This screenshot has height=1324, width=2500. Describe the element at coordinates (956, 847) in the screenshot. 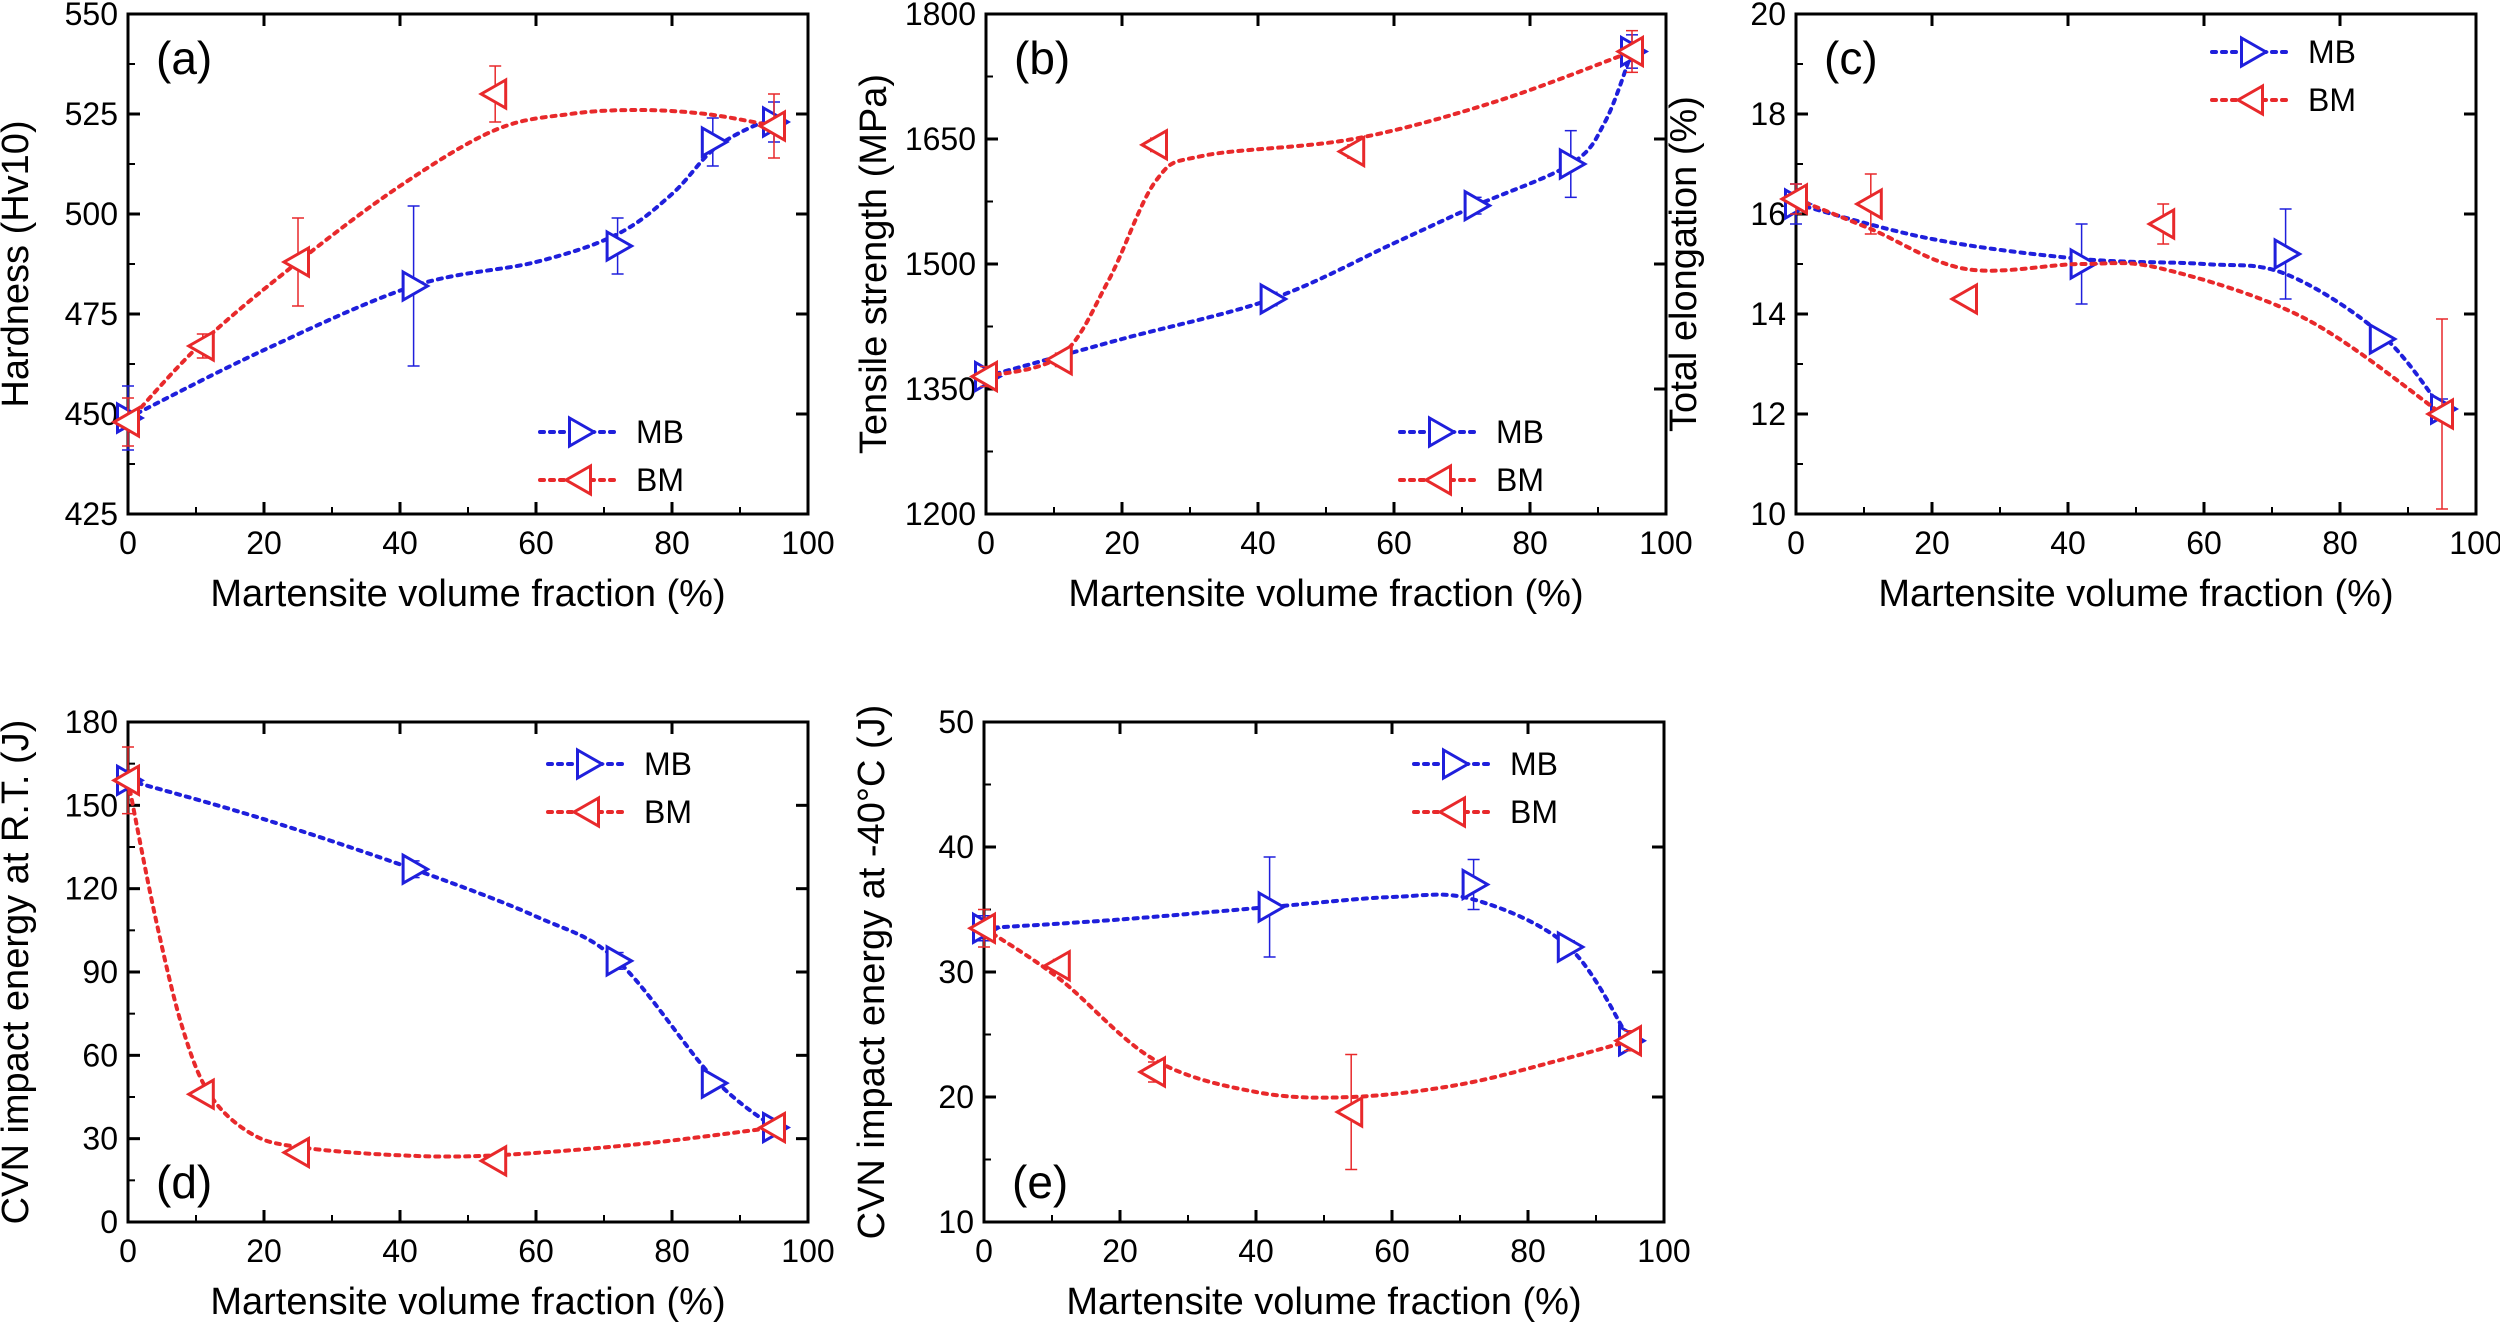

I see `y-tick-label: 40` at that location.